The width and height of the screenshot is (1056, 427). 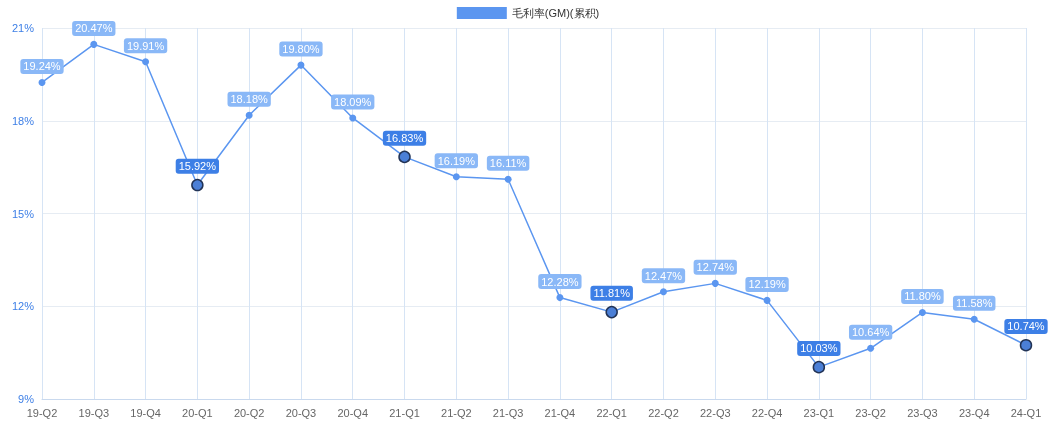 What do you see at coordinates (611, 412) in the screenshot?
I see `x-tick-label: 22-Q1` at bounding box center [611, 412].